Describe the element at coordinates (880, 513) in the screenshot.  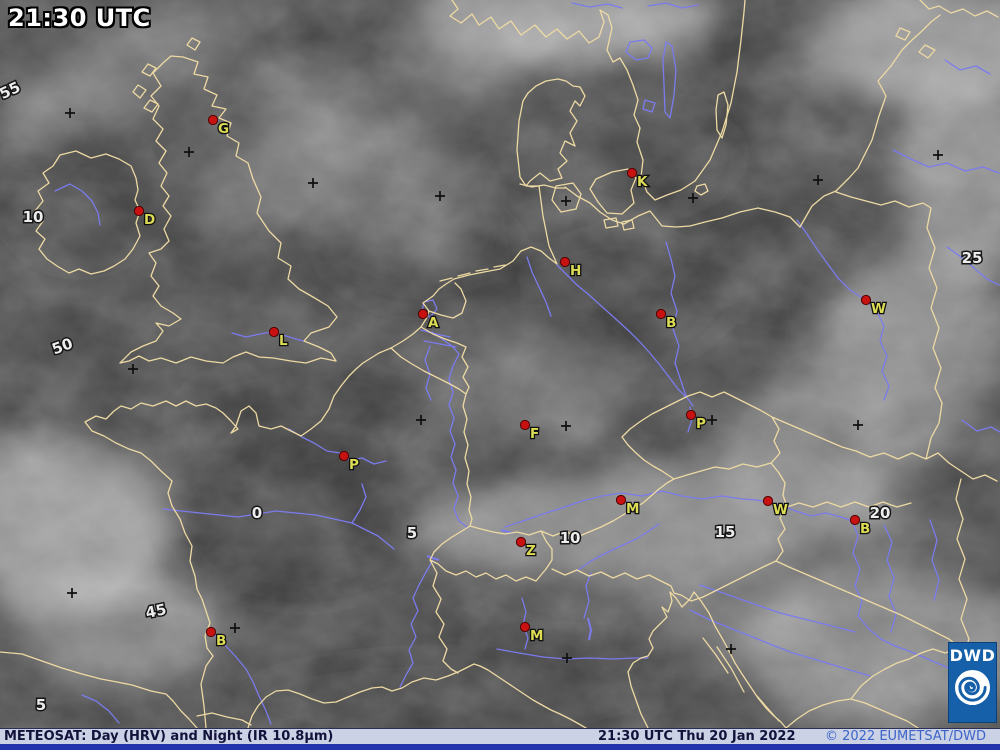
I see `graticule-label: 20` at that location.